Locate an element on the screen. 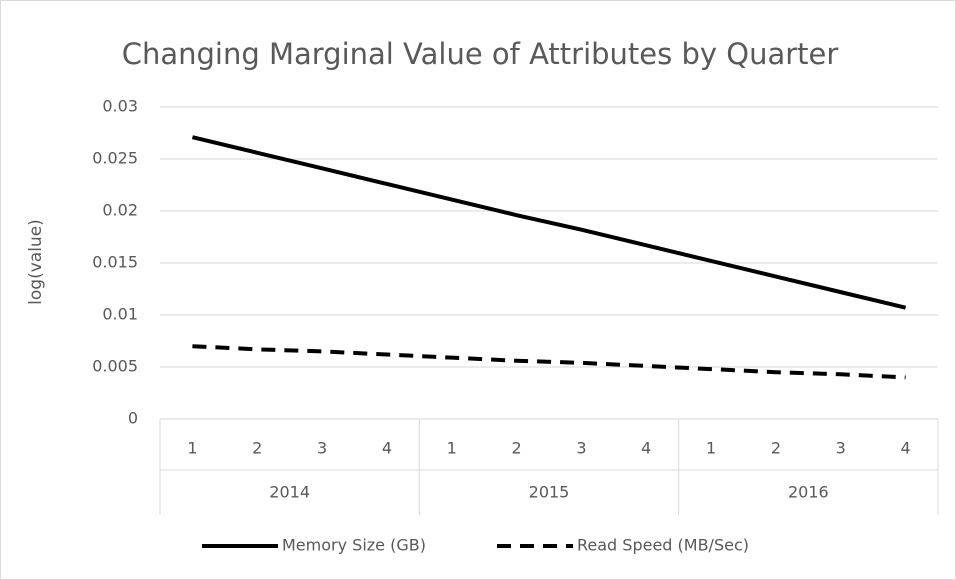 The image size is (956, 580). y-tick-label: 0.02 is located at coordinates (120, 210).